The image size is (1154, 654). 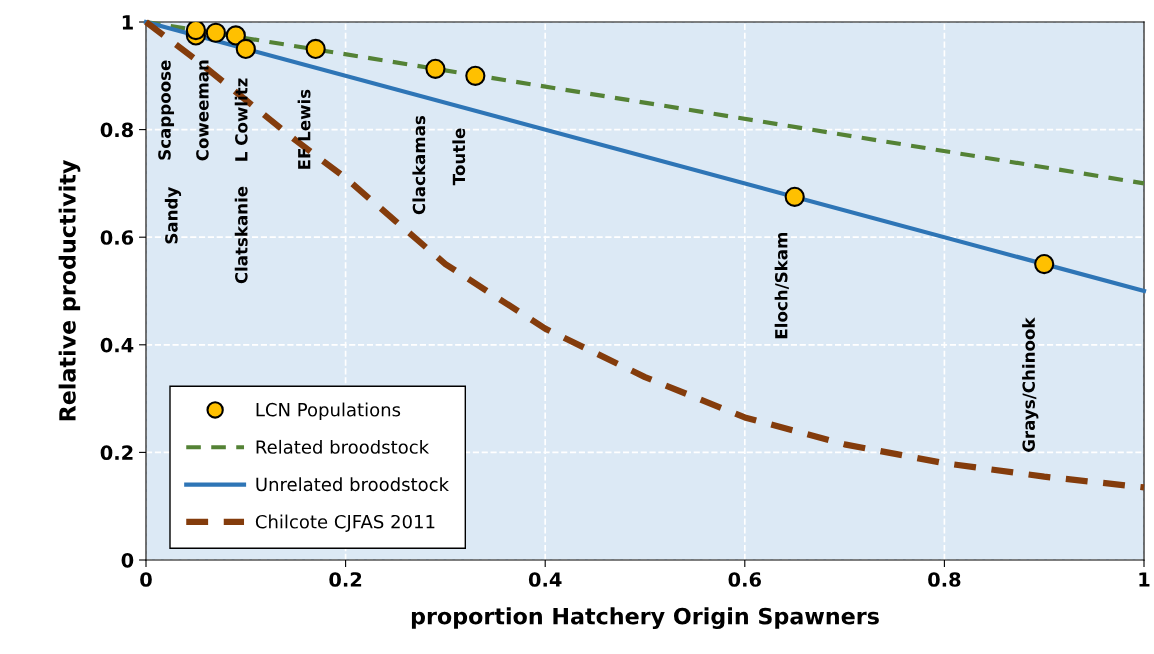 I want to click on annotation: Clatskanie, so click(x=241, y=235).